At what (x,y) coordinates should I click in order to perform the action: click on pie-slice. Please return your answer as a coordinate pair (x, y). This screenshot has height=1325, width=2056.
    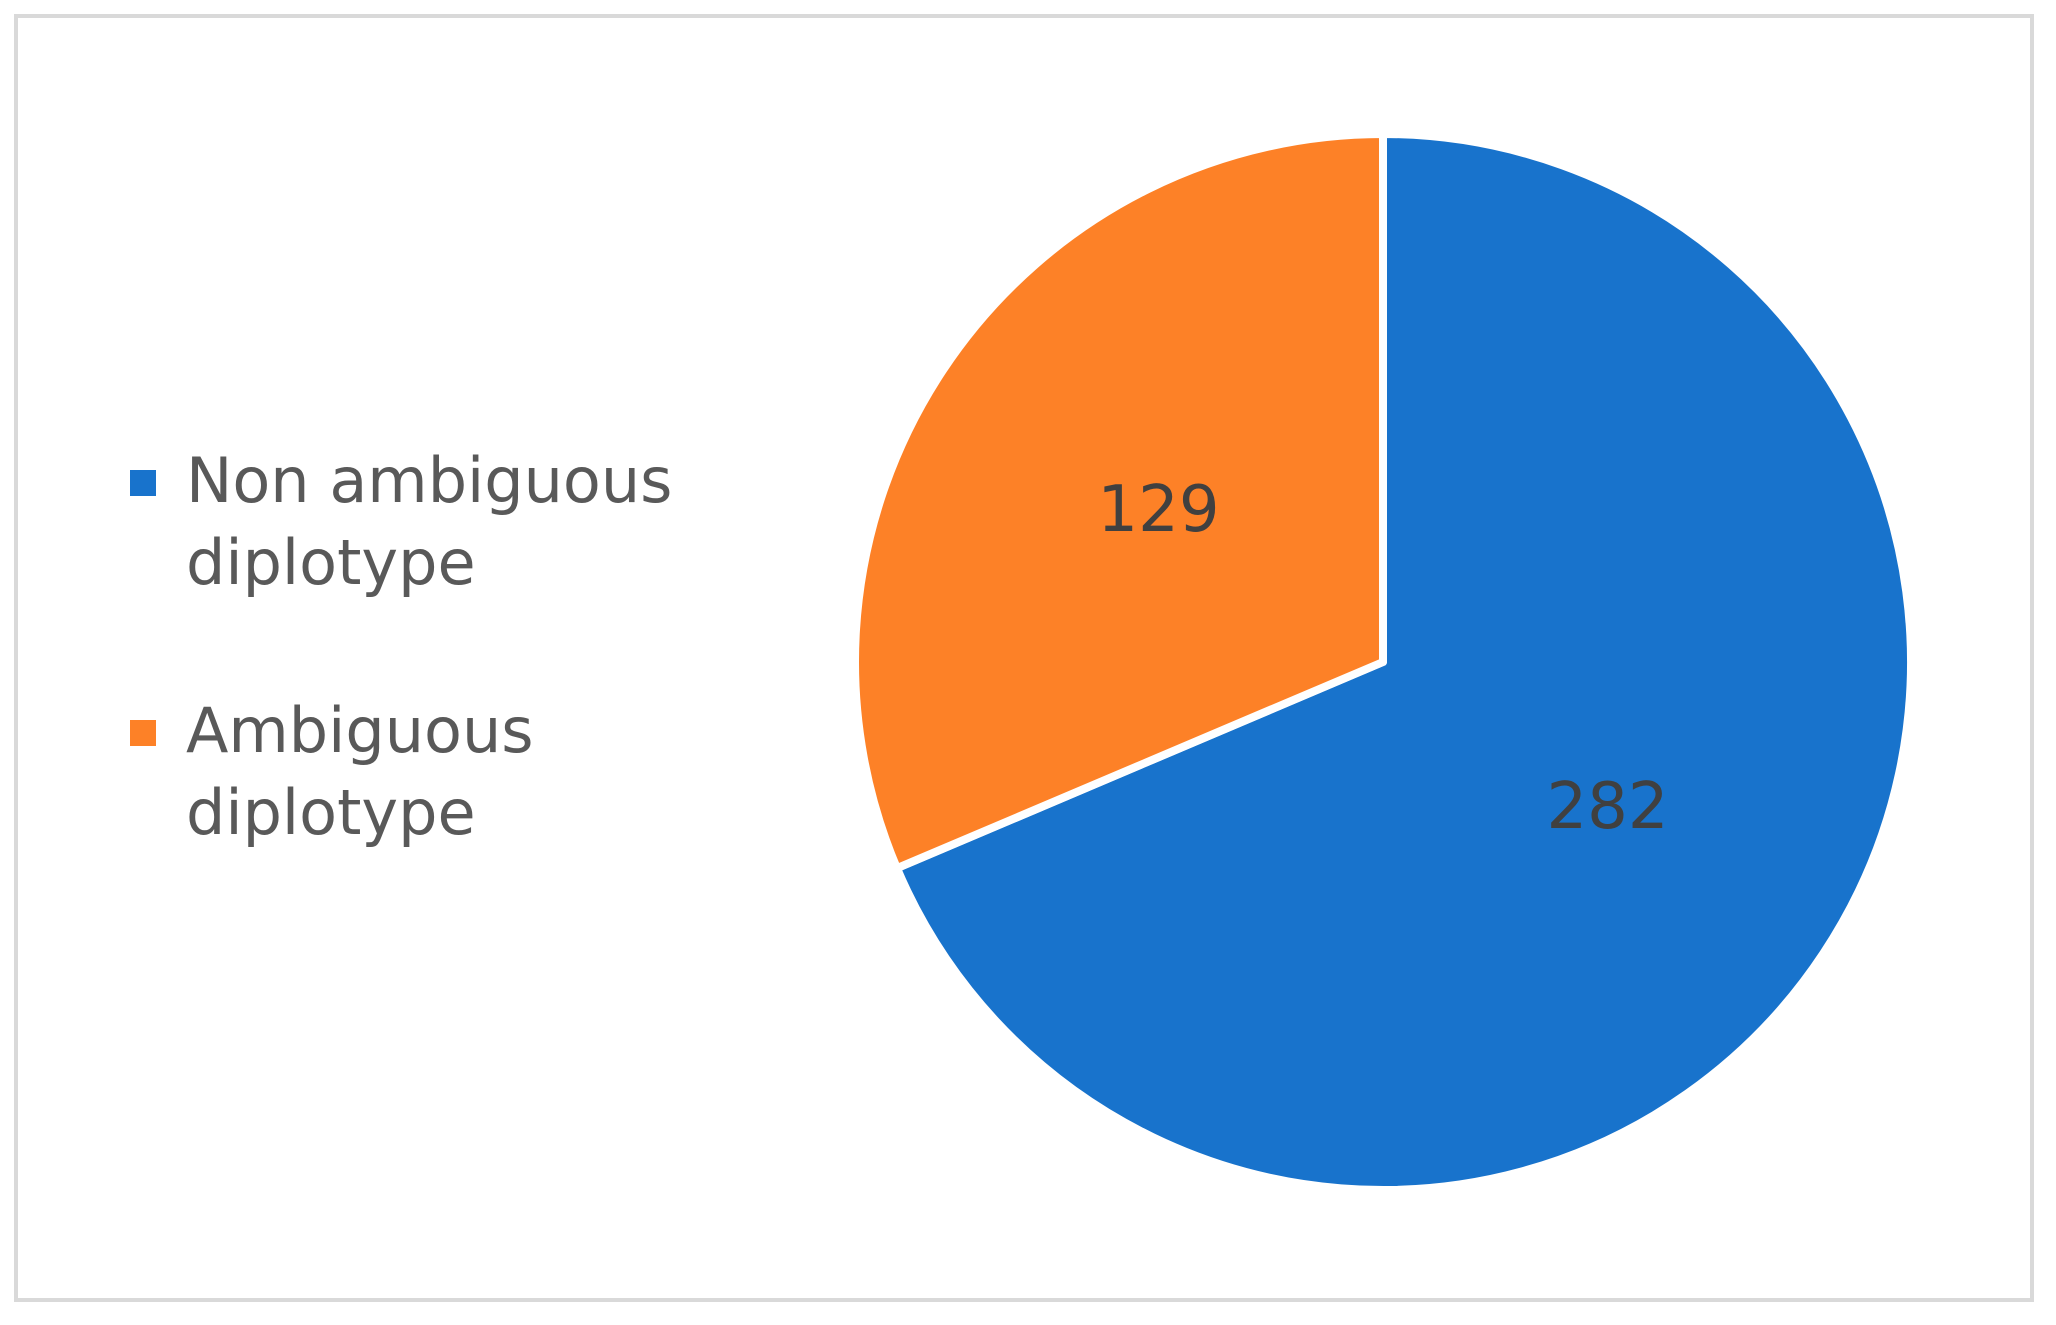
    Looking at the image, I should click on (1119, 501).